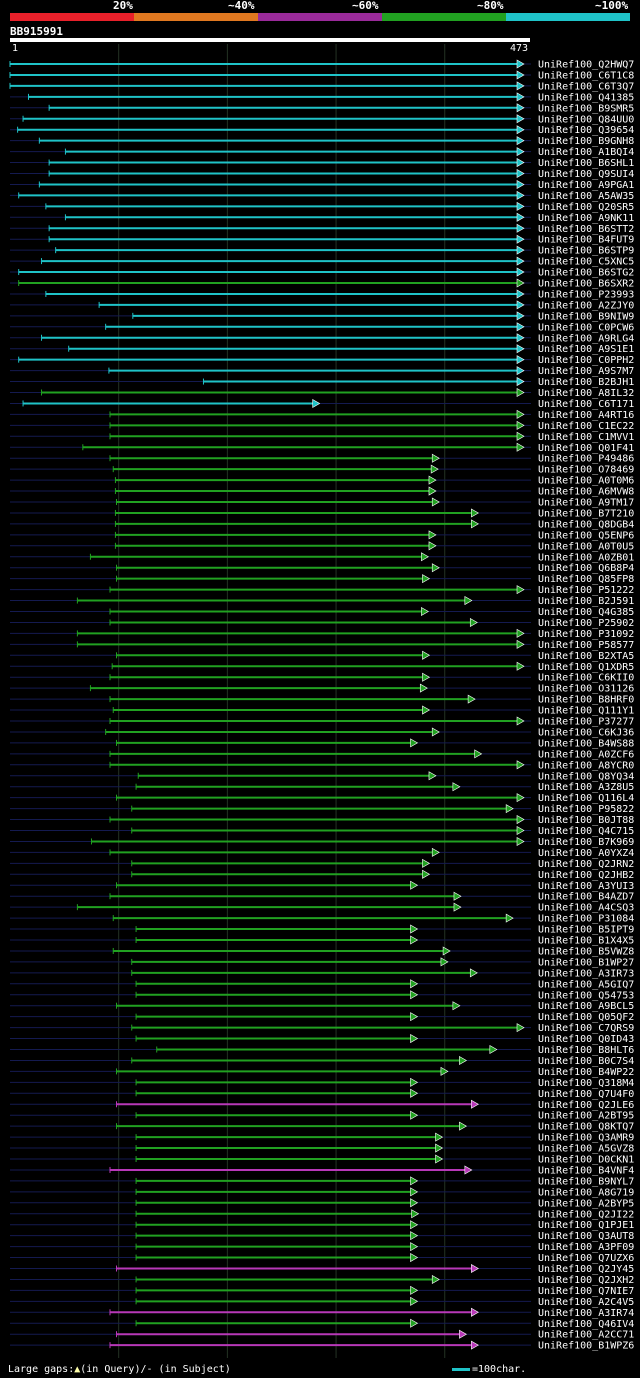 This screenshot has height=1378, width=640. I want to click on hit-row: UniRef100_A5AW35, so click(322, 196).